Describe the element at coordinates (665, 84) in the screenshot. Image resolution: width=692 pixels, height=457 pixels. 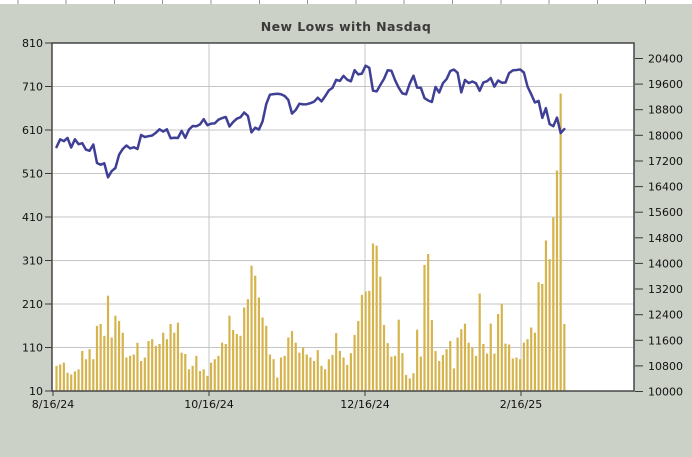
I see `right-axis-tick-label: 19600` at that location.